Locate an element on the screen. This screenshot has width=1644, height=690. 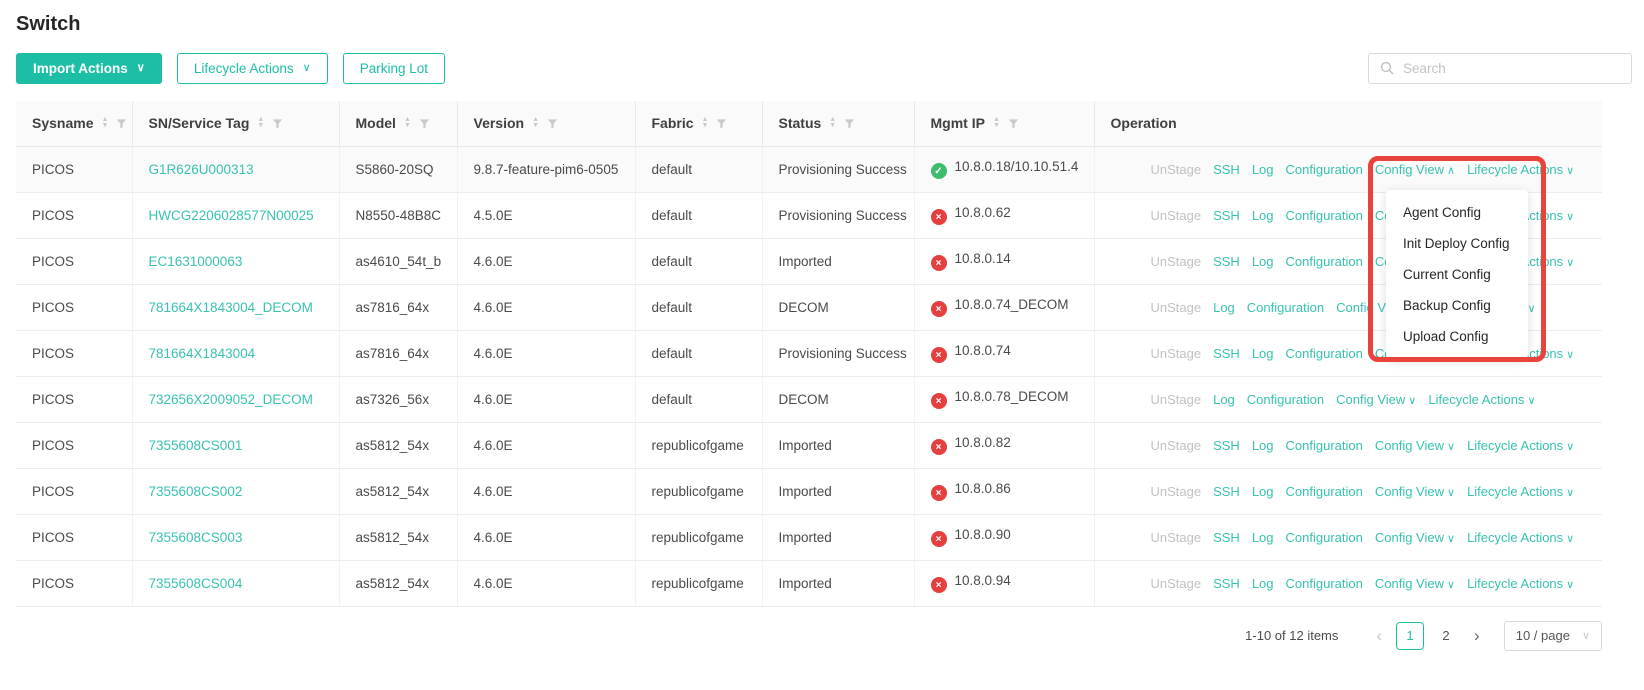
column-header-mgmt-ip: Mgmt IP ▲ ▼ is located at coordinates (1004, 124).